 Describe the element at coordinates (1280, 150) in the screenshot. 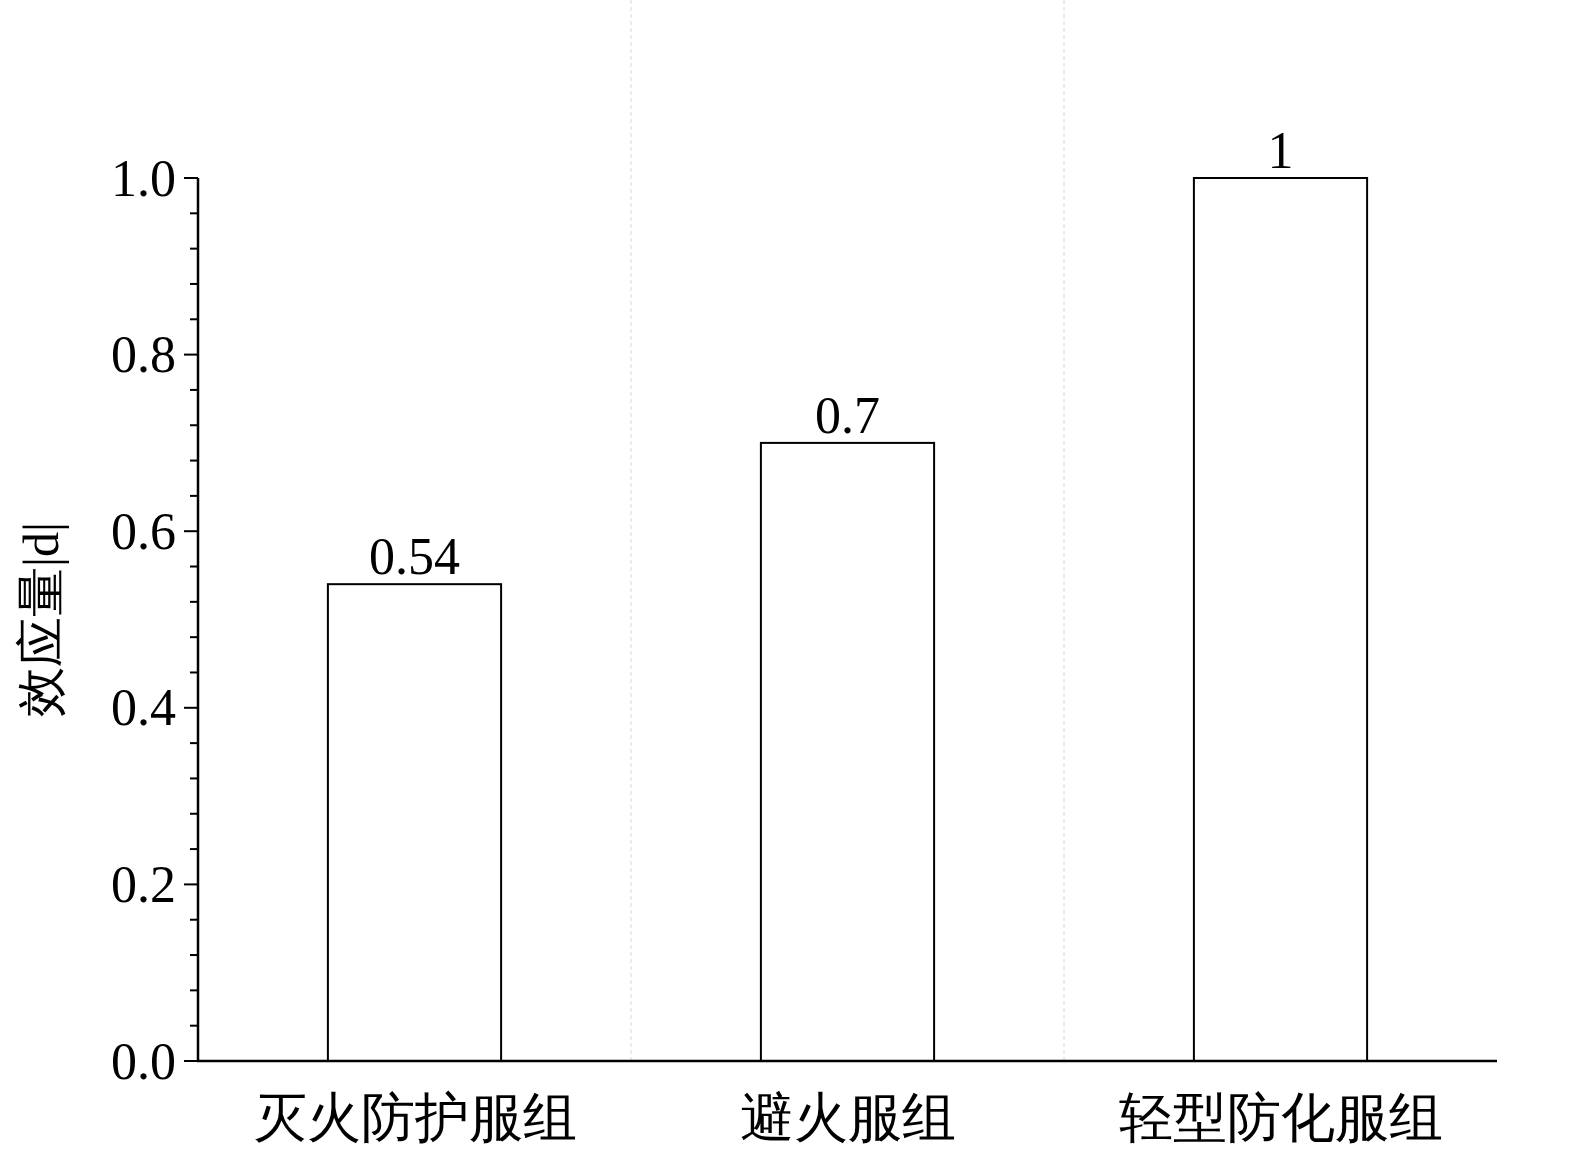

I see `data-label: 1` at that location.